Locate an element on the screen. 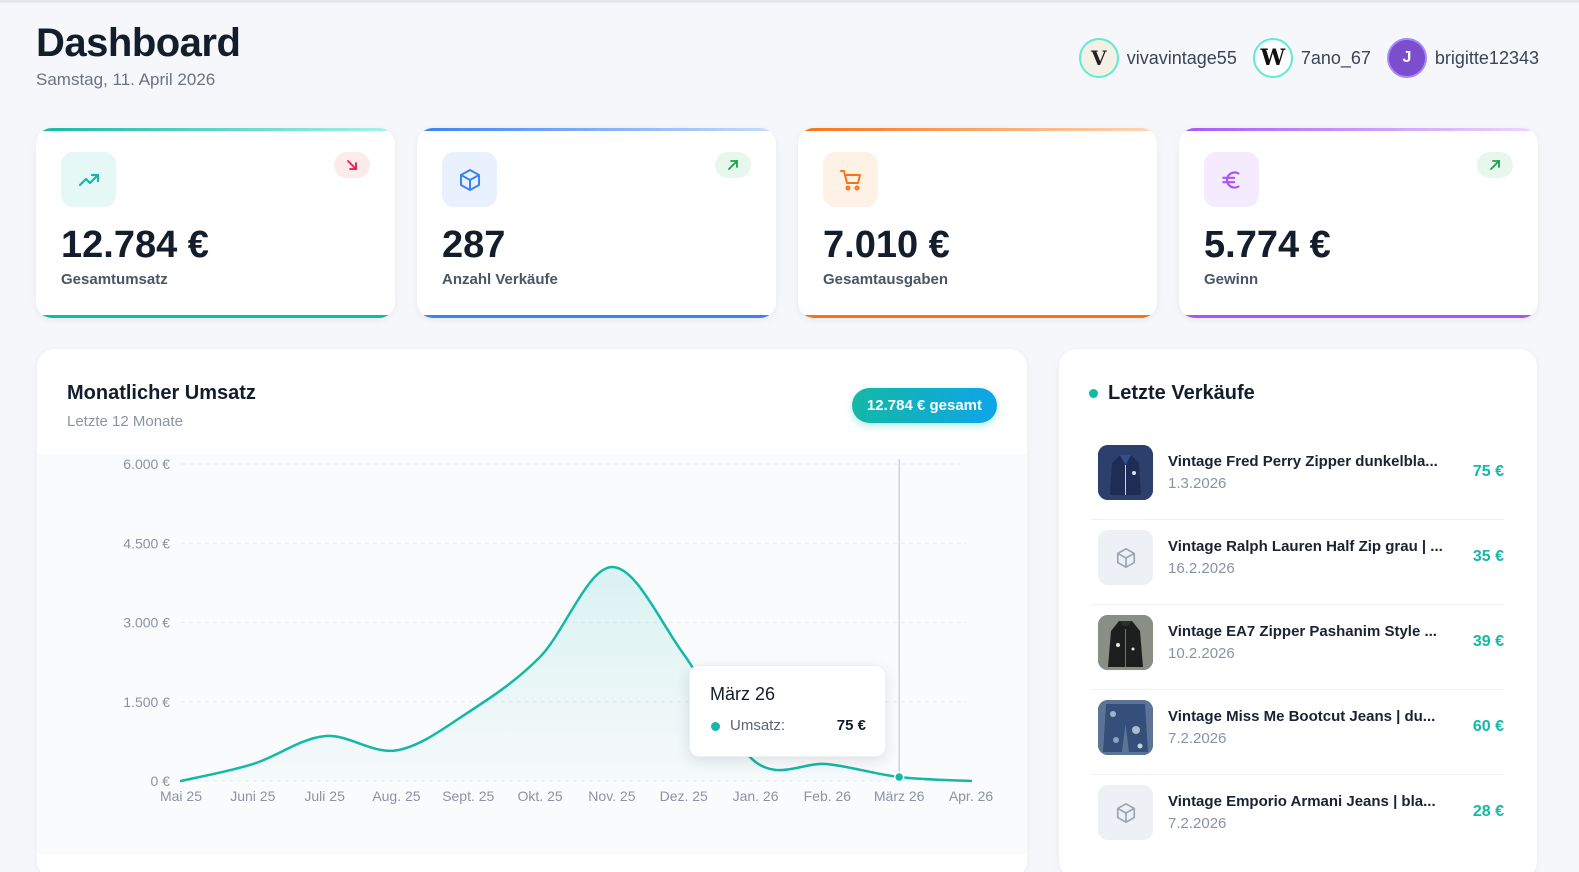  x-tick-label: Okt. 25 is located at coordinates (540, 796).